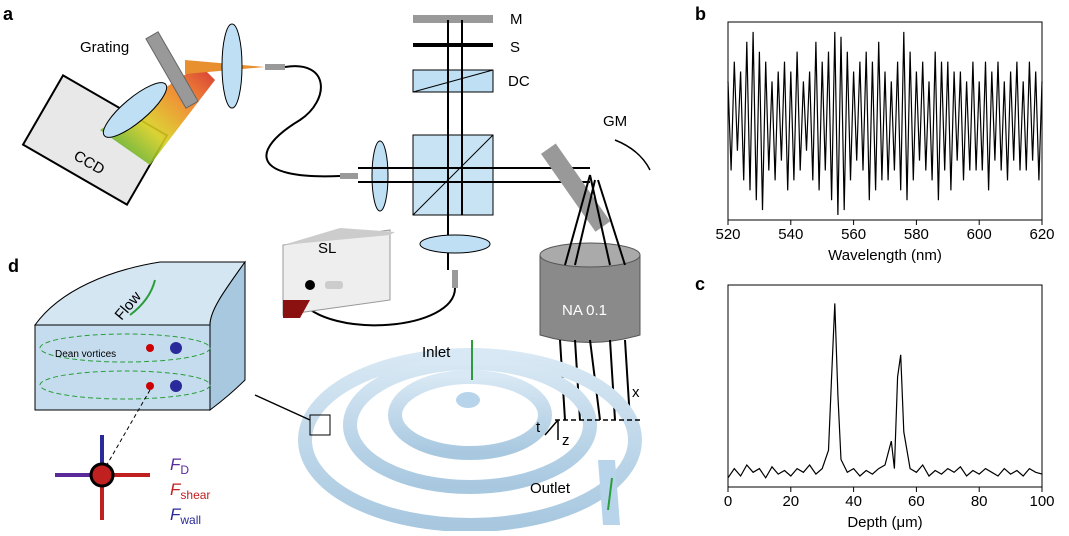  I want to click on label: Outlet, so click(550, 488).